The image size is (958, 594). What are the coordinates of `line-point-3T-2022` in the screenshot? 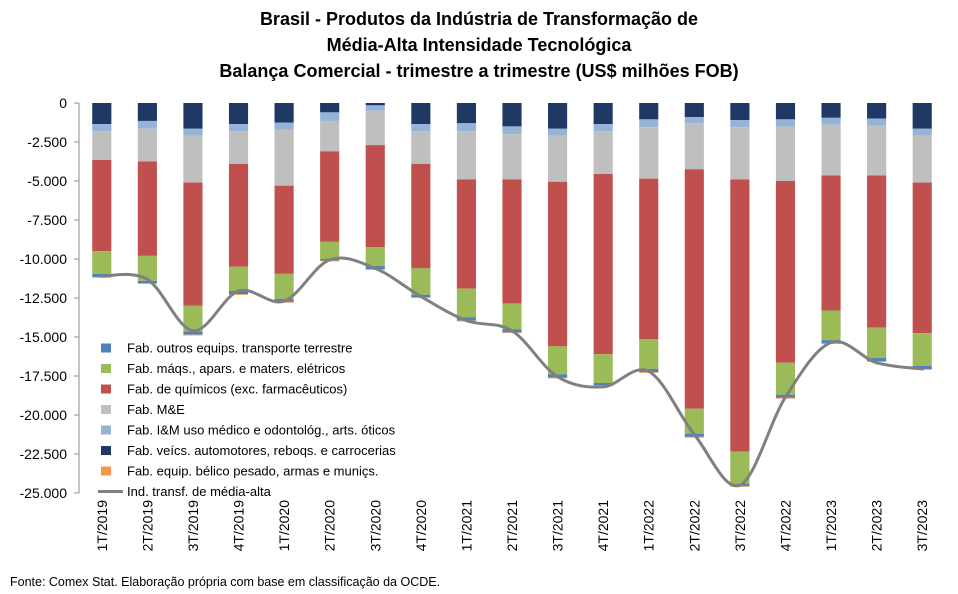 It's located at (740, 485).